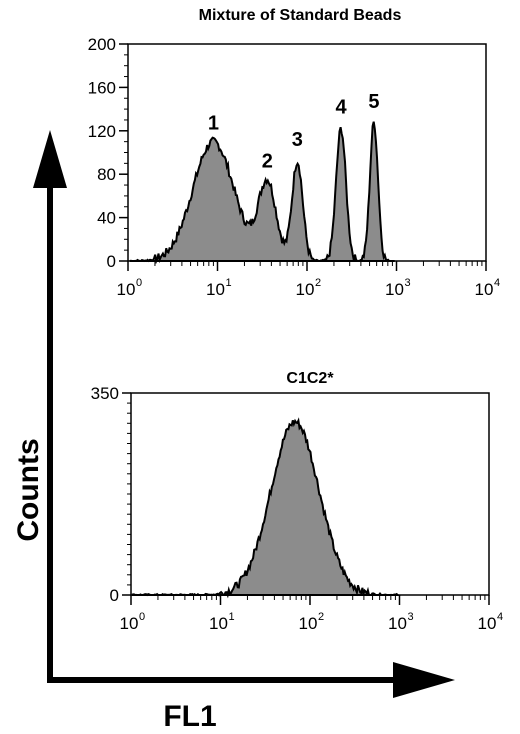 Image resolution: width=520 pixels, height=734 pixels. I want to click on peak-label-3: 3, so click(297, 140).